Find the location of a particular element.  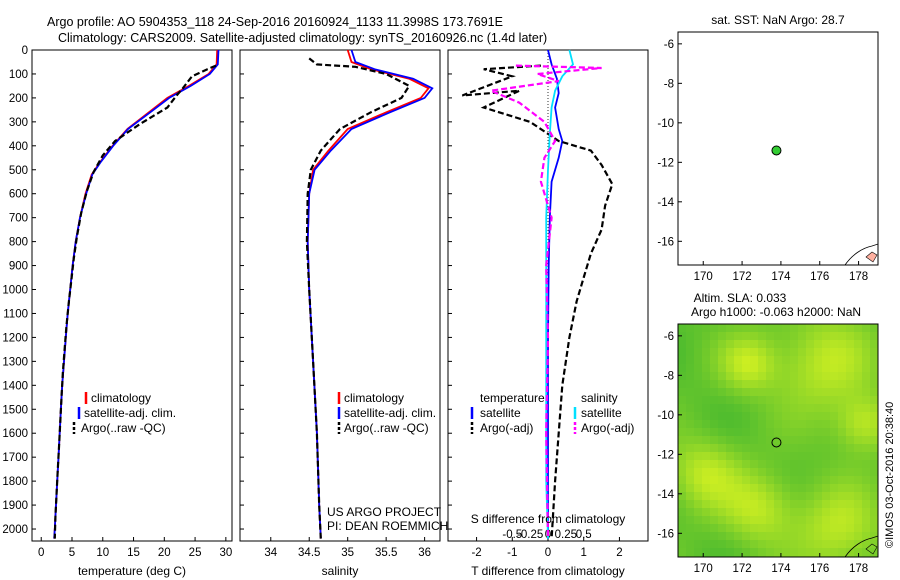

salinity-tick-label: 34 is located at coordinates (270, 553).